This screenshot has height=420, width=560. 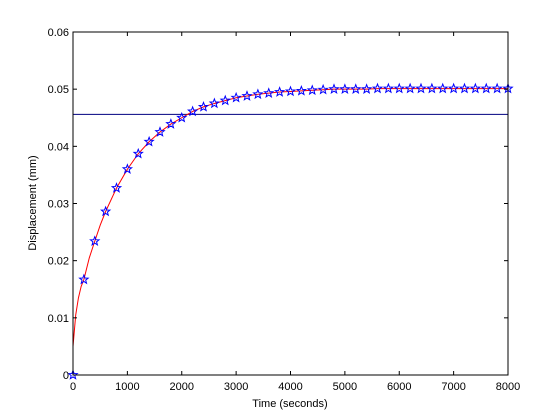 I want to click on y-axis-label: Displacement (mm), so click(x=33, y=202).